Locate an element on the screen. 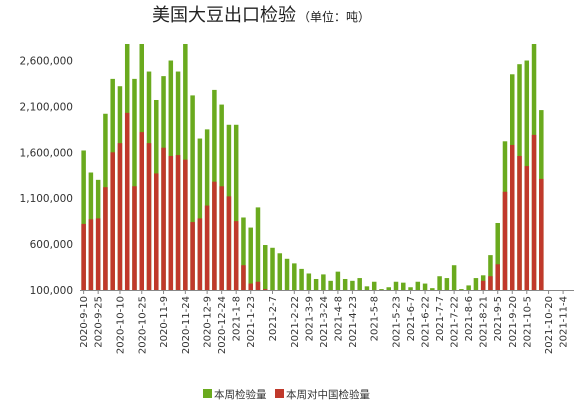  x-tick-label: 2021-5-8 is located at coordinates (375, 318).